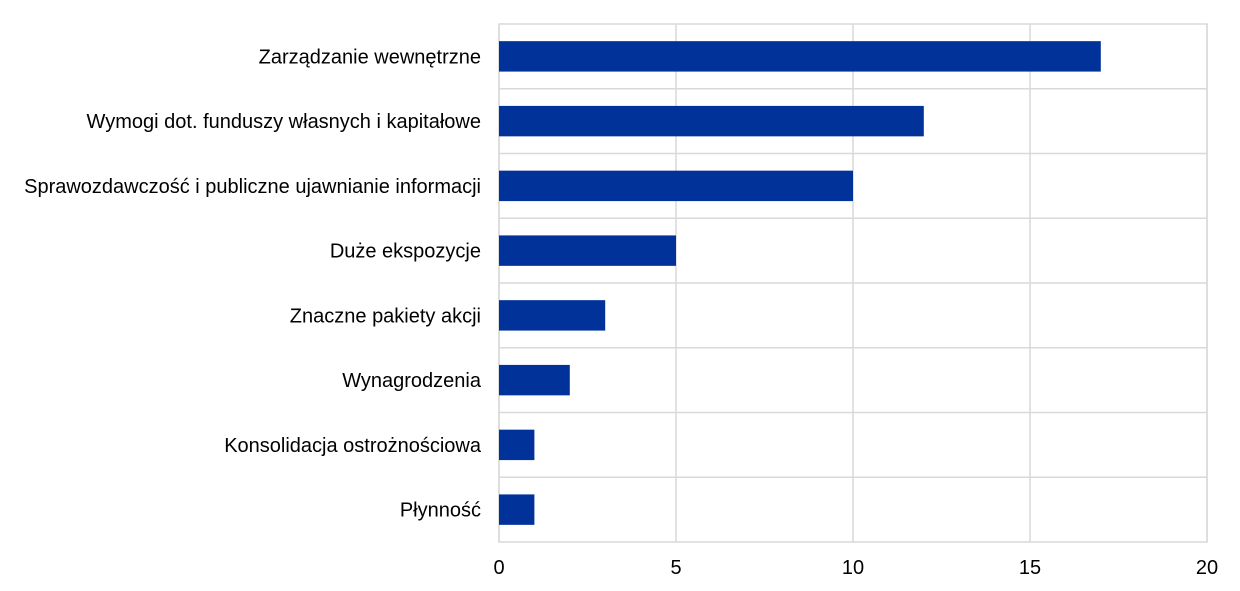  I want to click on x-tick-label: 10, so click(853, 568).